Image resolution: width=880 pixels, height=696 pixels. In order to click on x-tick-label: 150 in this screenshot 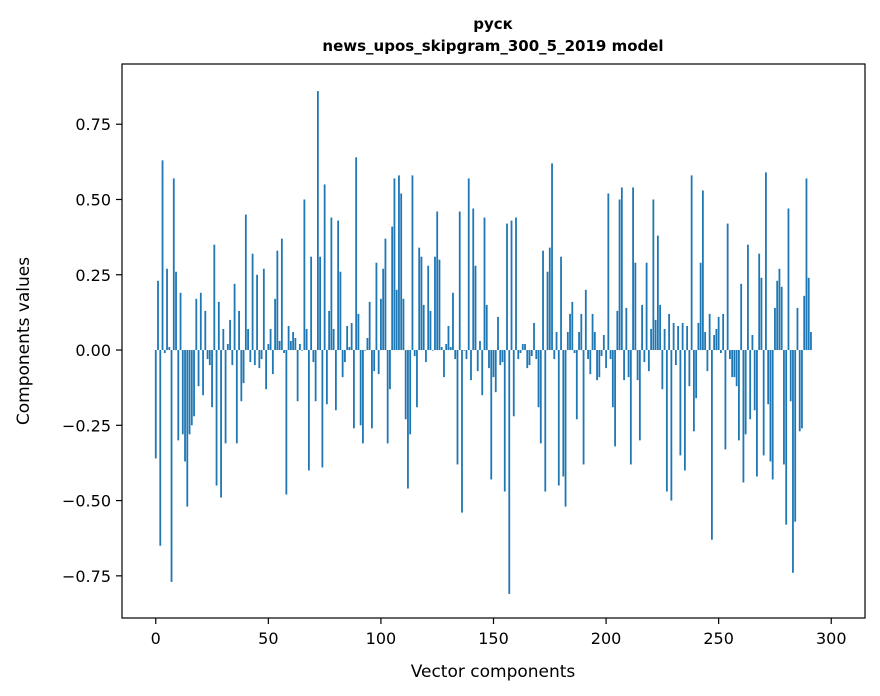, I will do `click(493, 638)`.